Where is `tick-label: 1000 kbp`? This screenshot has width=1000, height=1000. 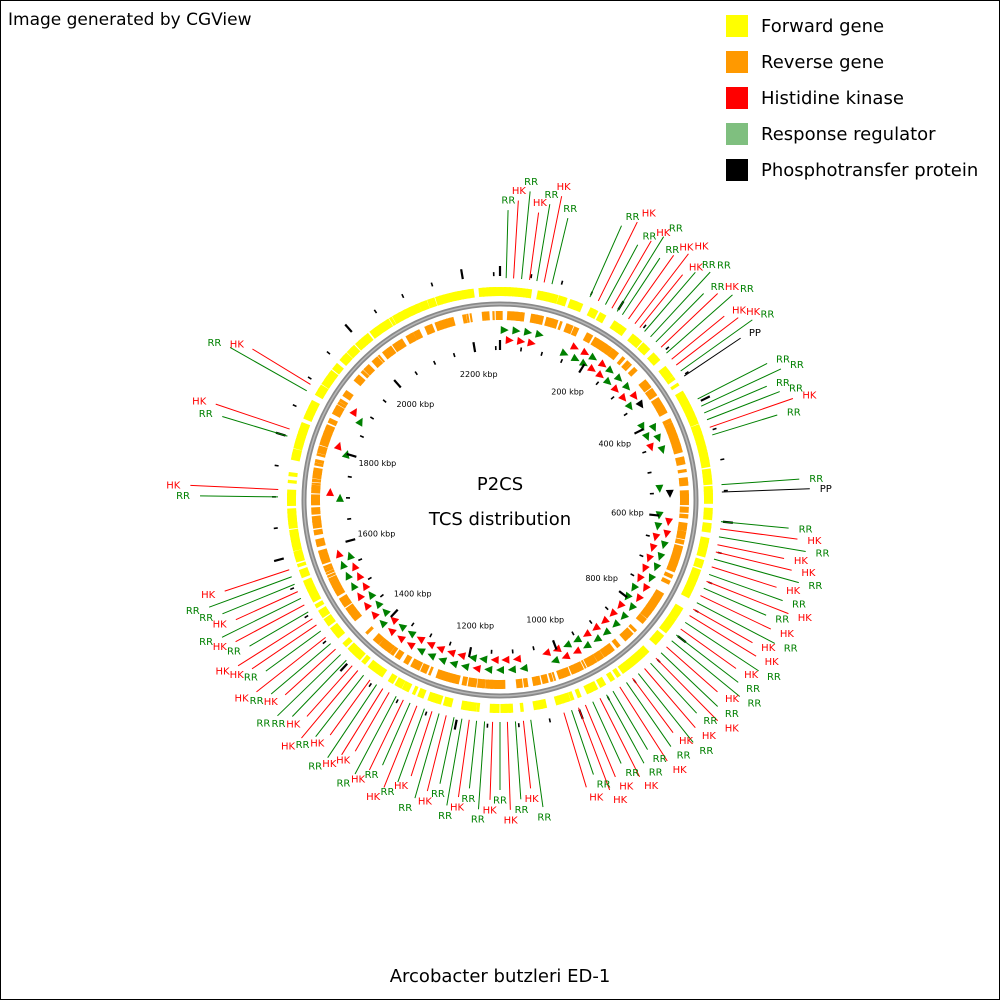
tick-label: 1000 kbp is located at coordinates (545, 620).